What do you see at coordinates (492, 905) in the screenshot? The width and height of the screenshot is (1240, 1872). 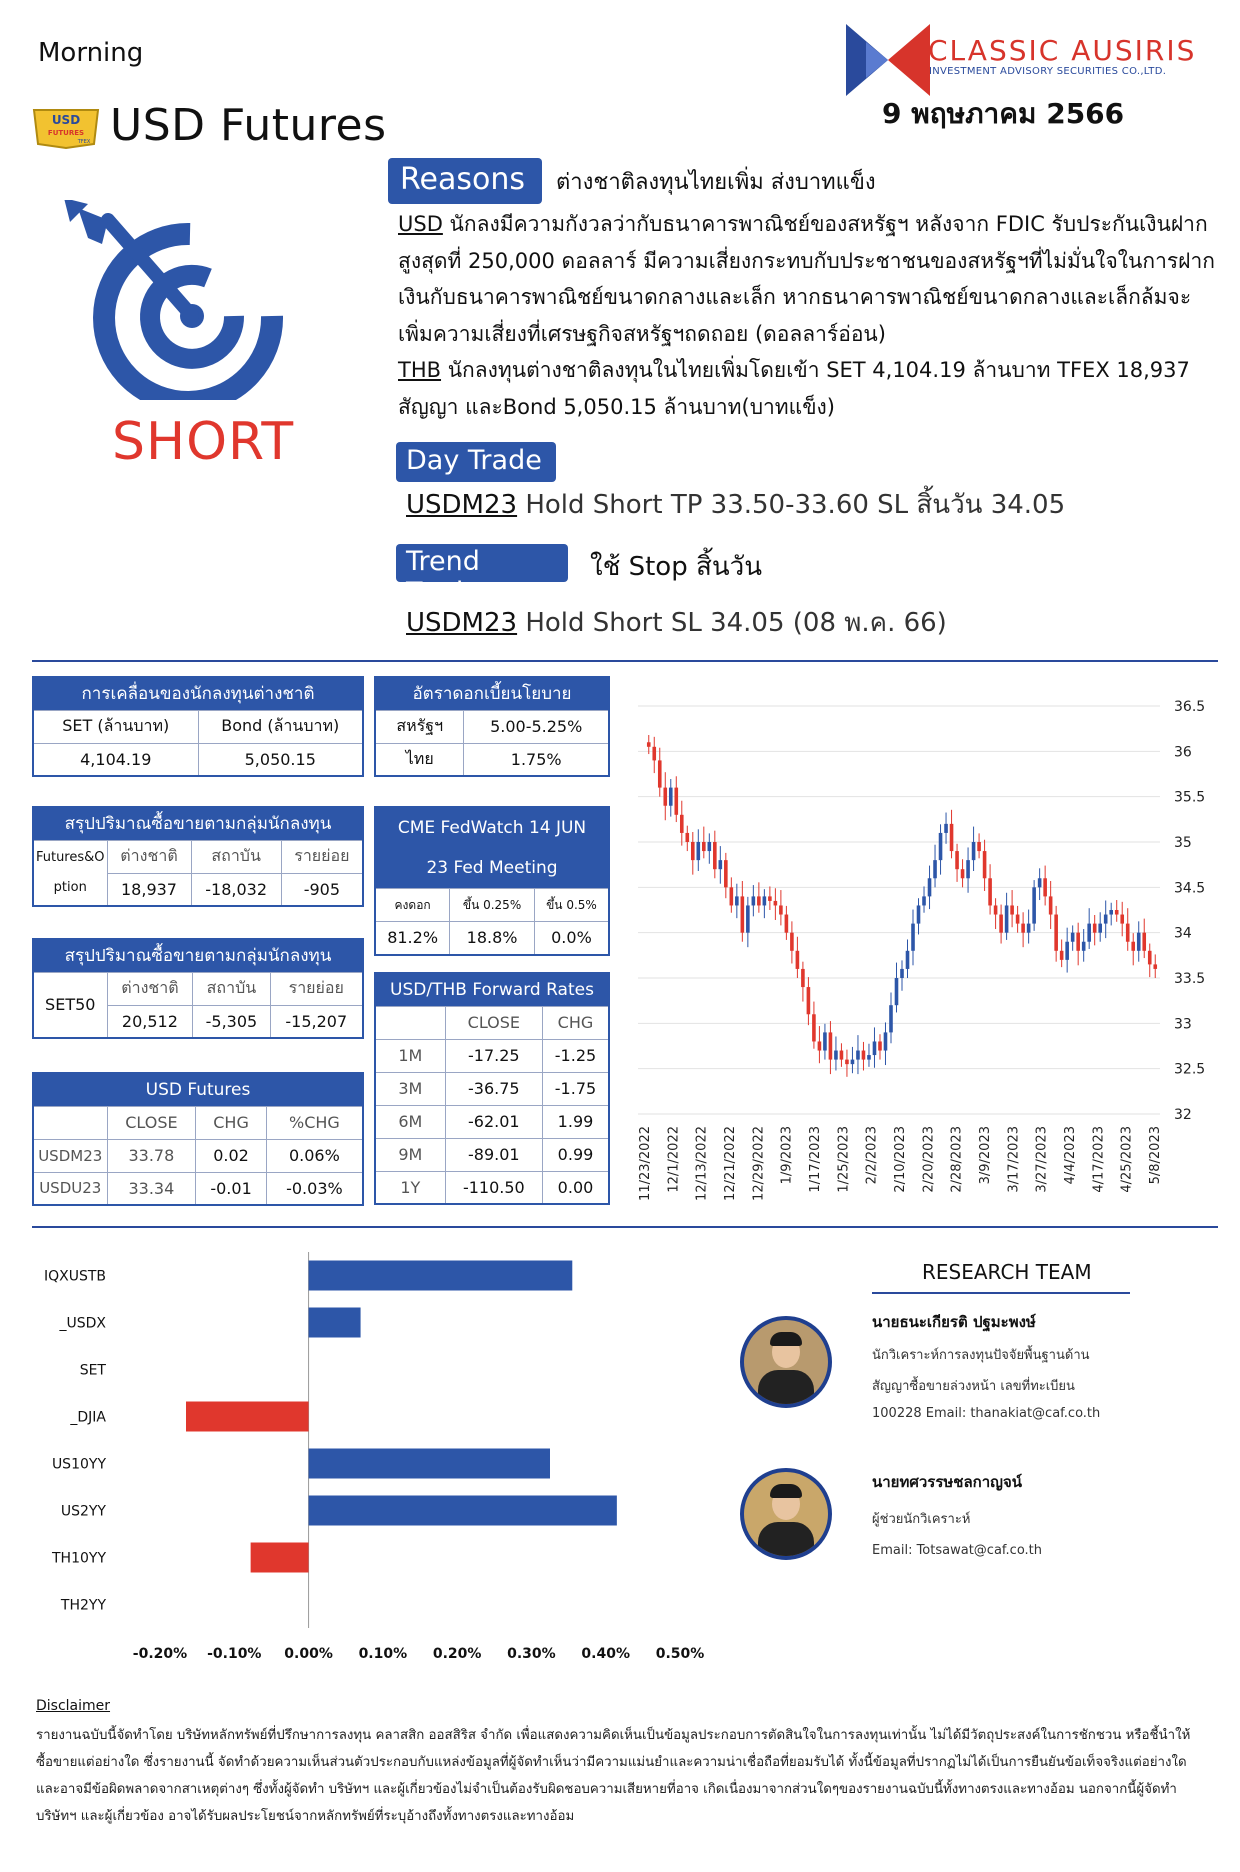 I see `fedwatch-header: ขึ้น 0.25%` at bounding box center [492, 905].